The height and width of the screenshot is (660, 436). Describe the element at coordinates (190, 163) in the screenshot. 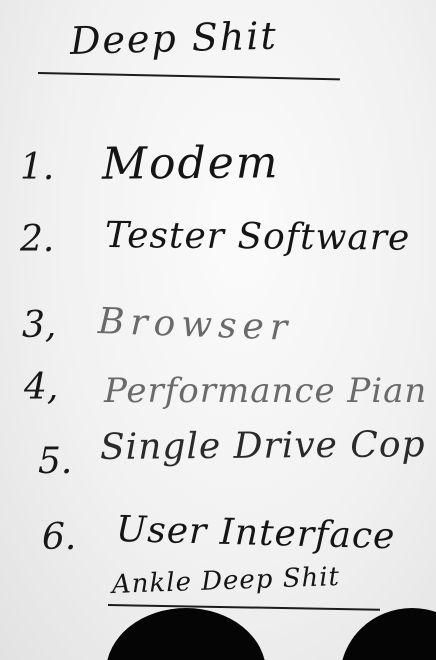

I see `item-text-1: Modem` at that location.